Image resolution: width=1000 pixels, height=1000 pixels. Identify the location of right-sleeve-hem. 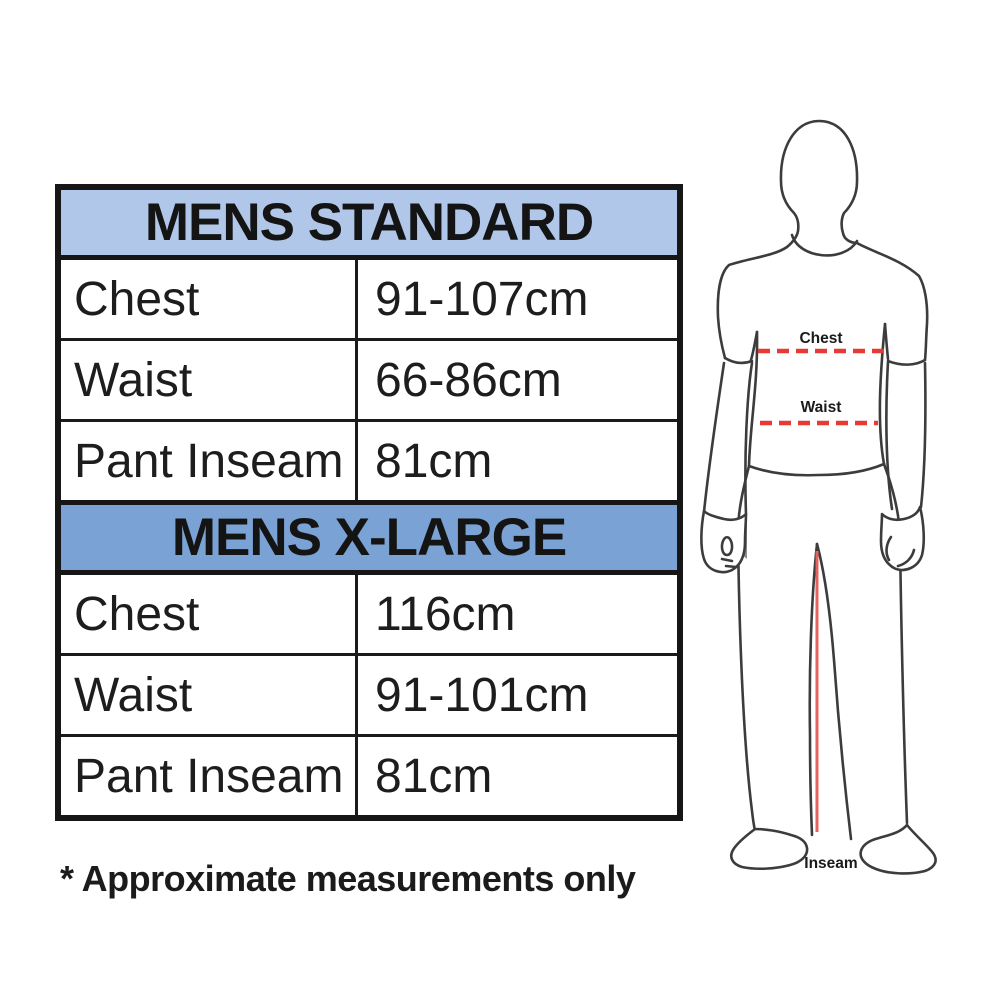
(906, 362).